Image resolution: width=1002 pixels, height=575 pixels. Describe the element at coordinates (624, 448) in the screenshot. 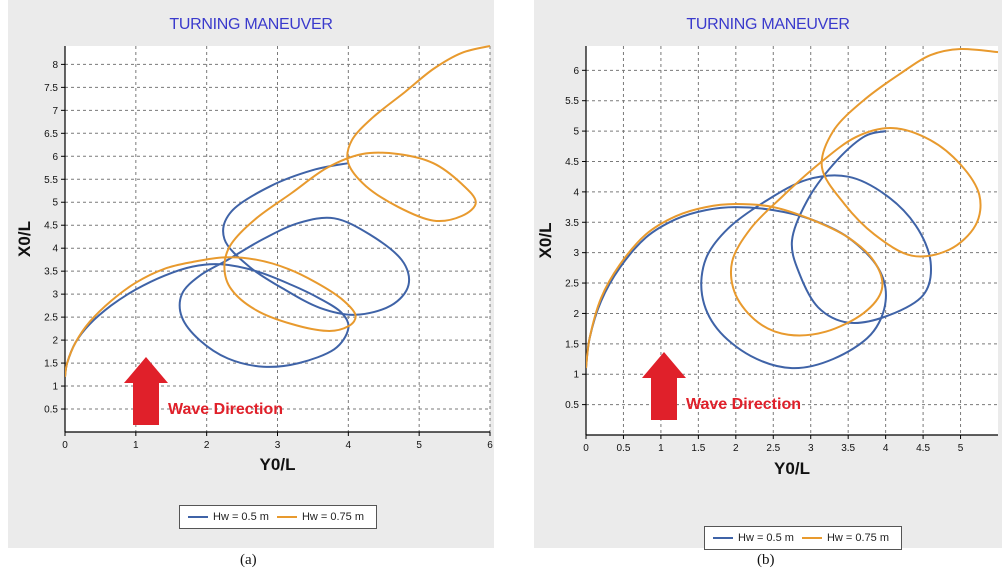

I see `x-tick-label: 0.5` at that location.